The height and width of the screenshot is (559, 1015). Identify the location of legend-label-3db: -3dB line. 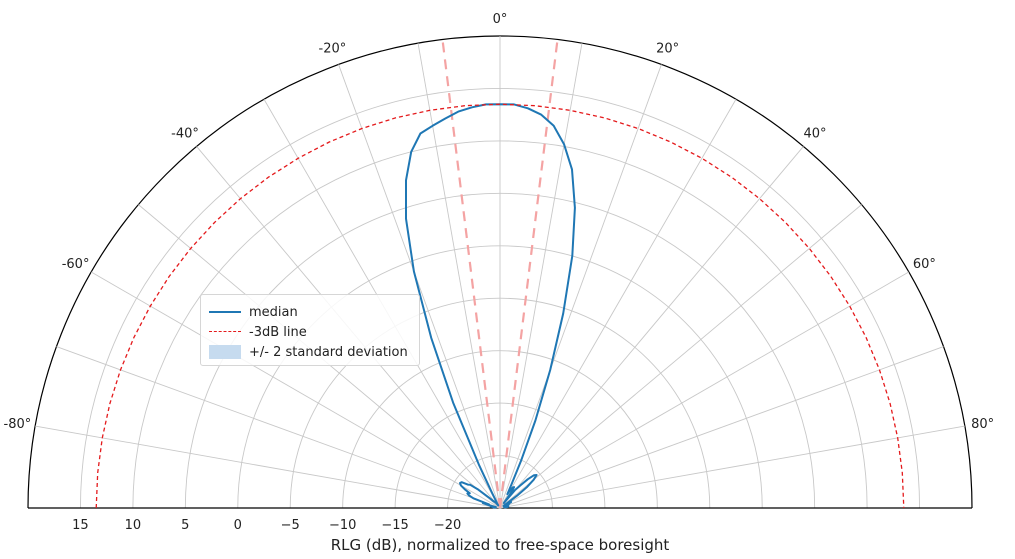
(278, 332).